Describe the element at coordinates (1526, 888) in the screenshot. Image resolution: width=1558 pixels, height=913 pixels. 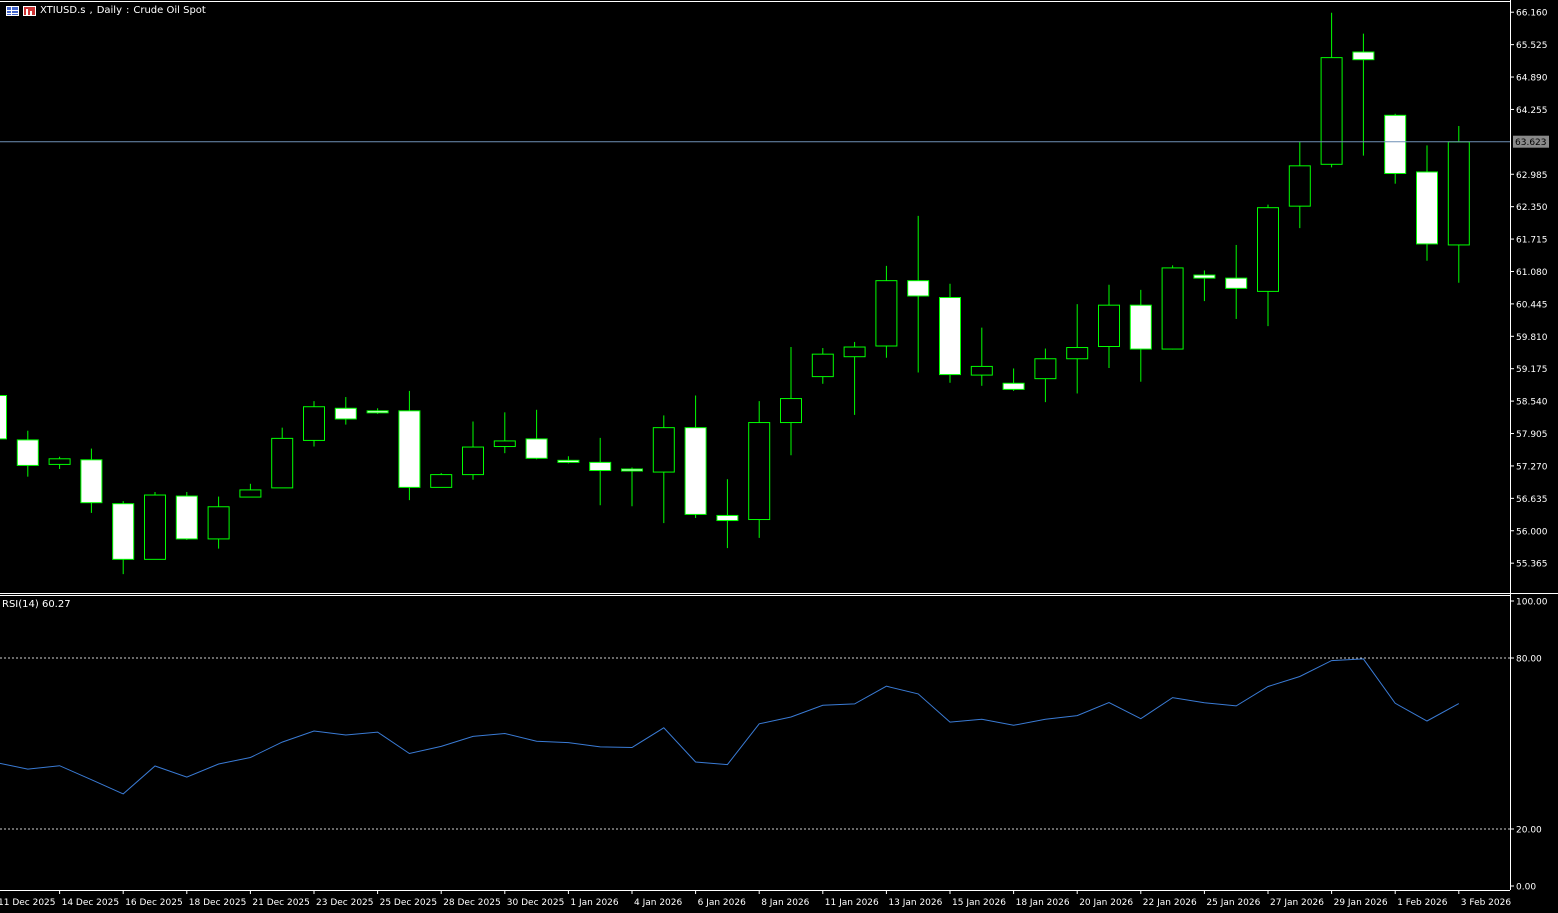
I see `rsi-tick-label: 0.00` at that location.